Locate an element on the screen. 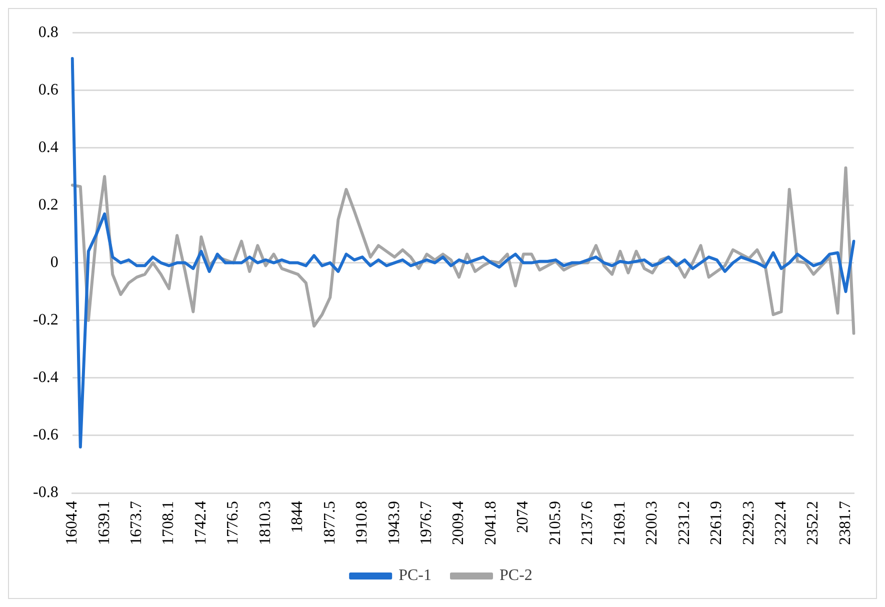  y-tick-label: 0.8 is located at coordinates (48, 32).